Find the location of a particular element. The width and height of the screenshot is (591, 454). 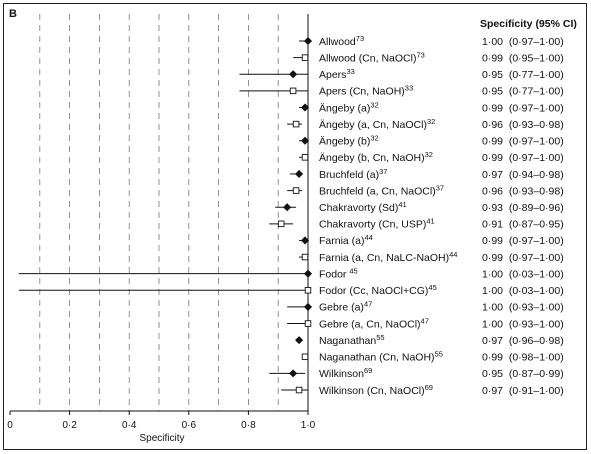

study-name: Farnia (a) is located at coordinates (342, 241).